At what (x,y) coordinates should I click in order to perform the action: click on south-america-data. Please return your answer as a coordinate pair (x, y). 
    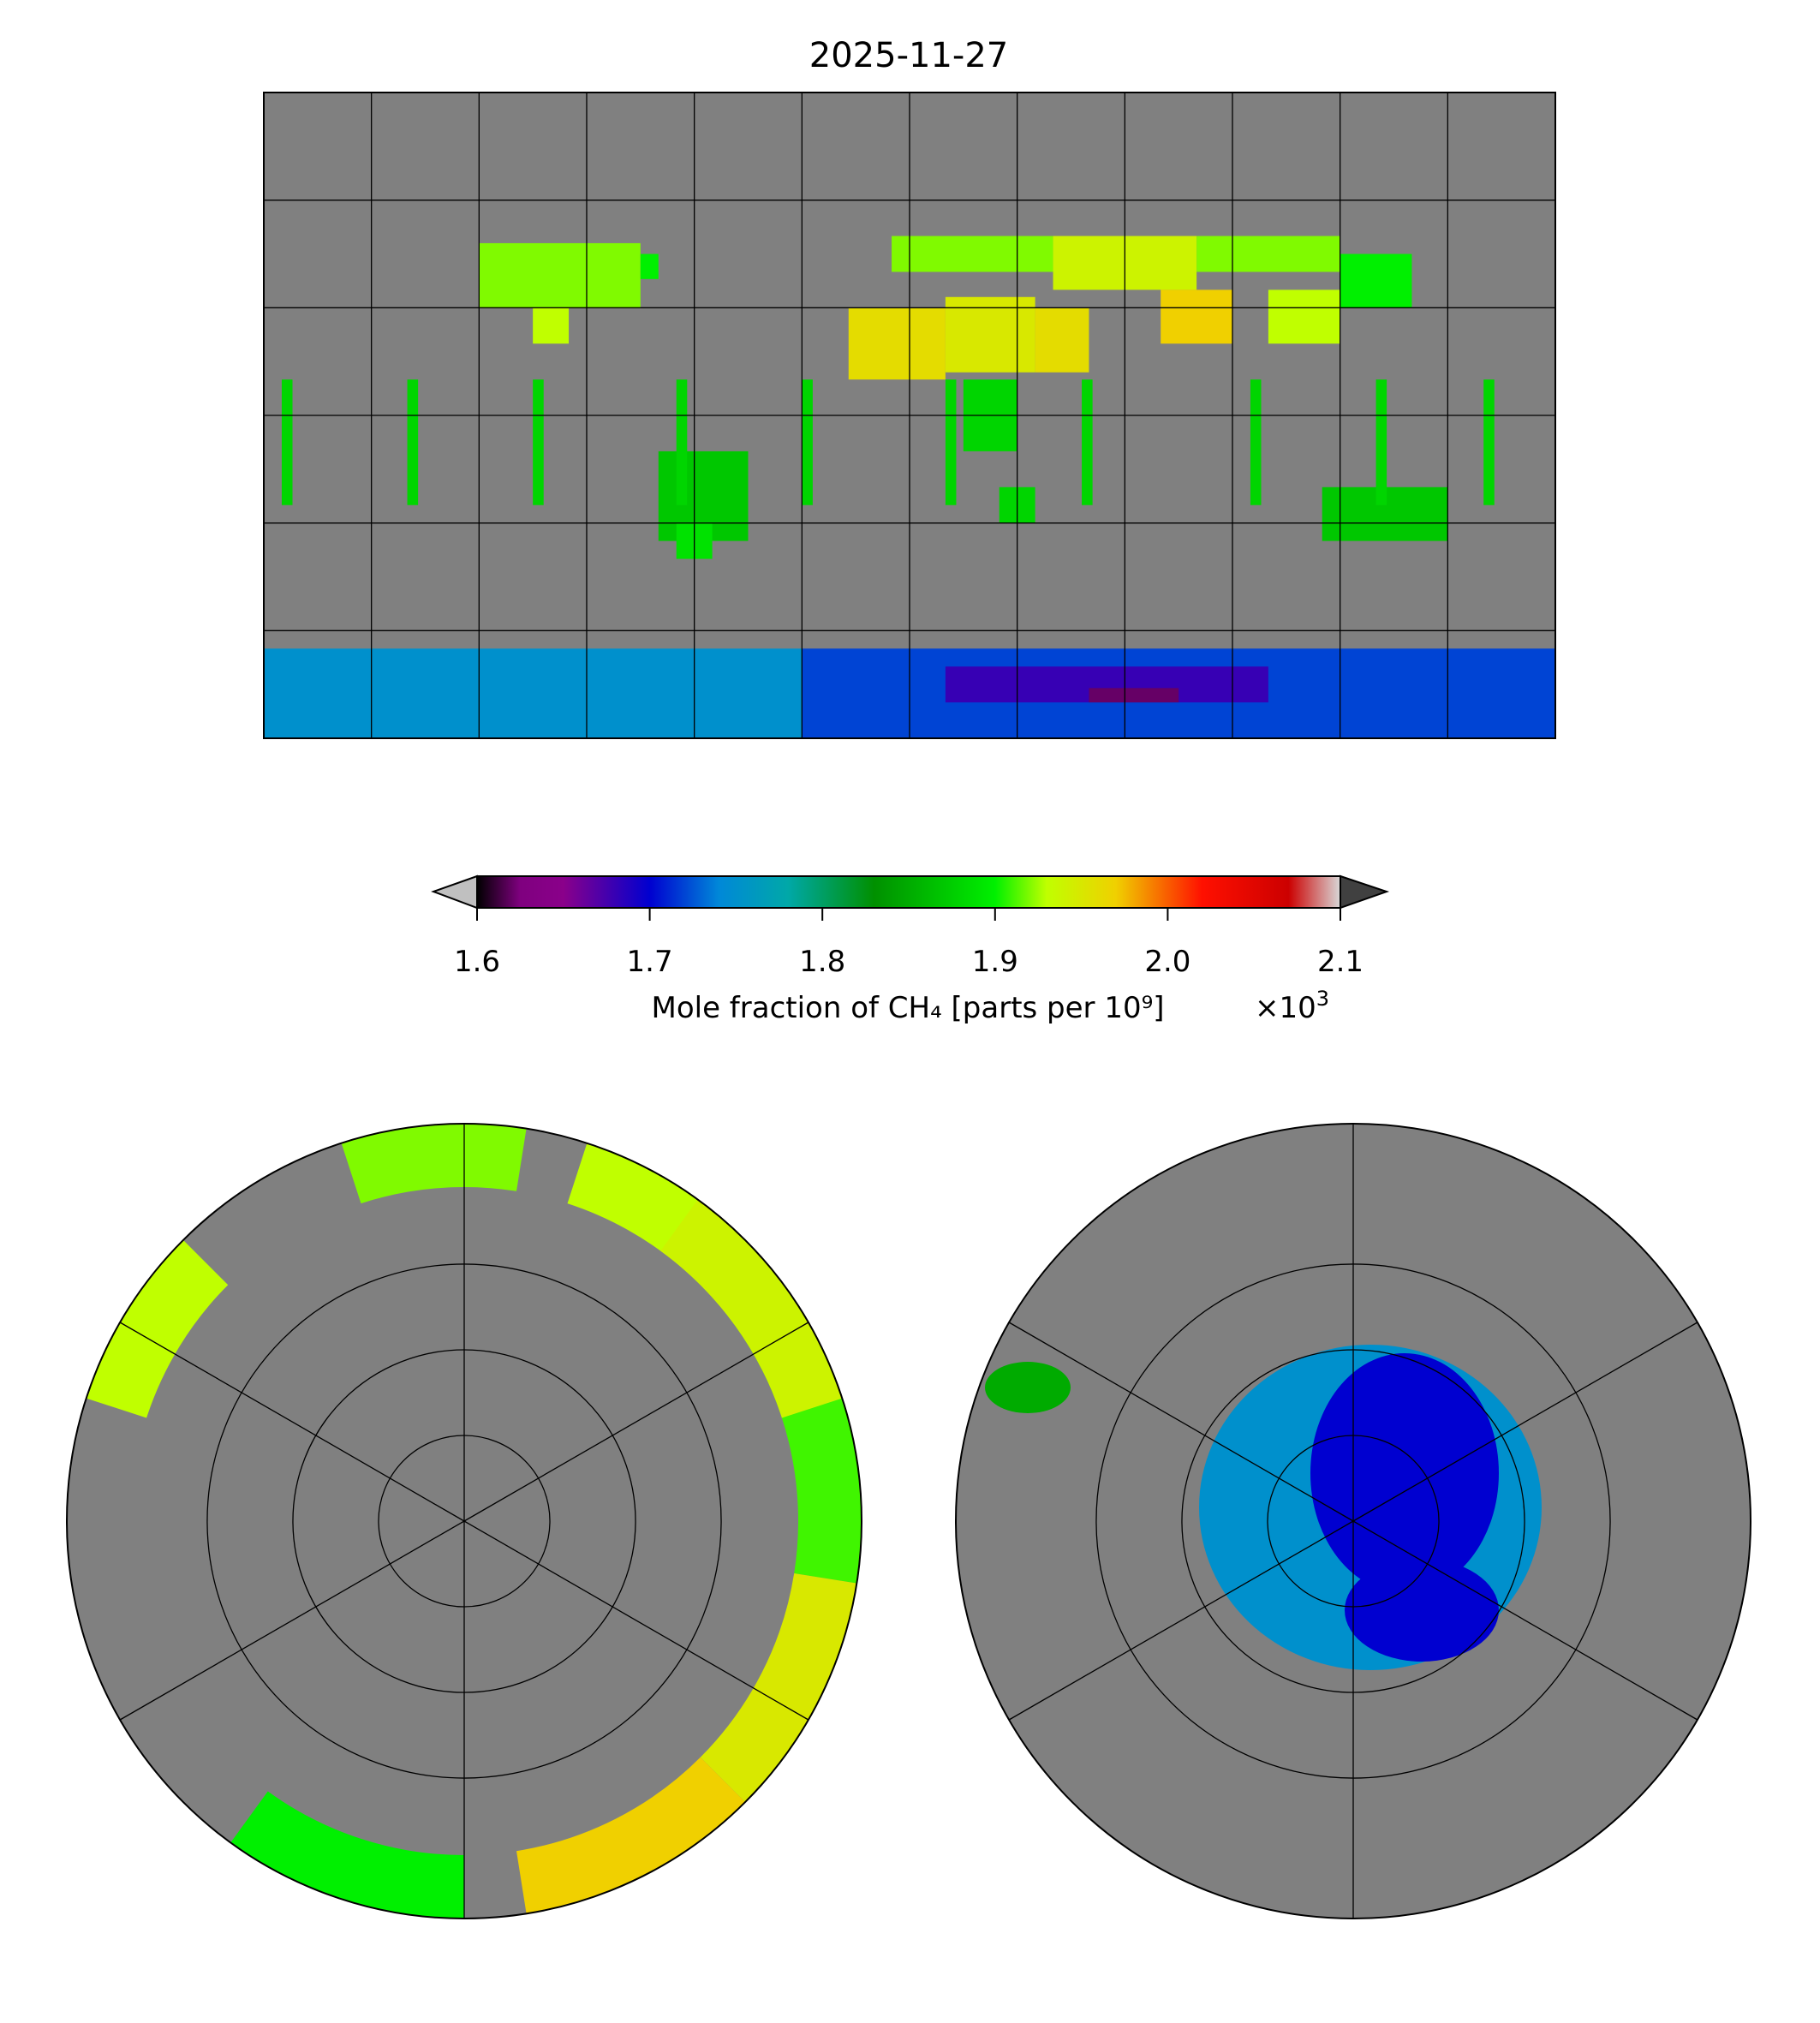
    Looking at the image, I should click on (1028, 1387).